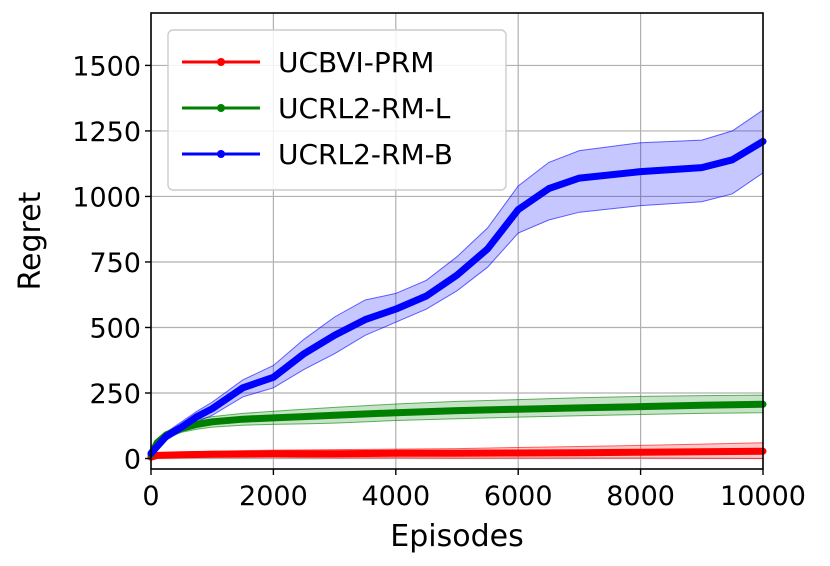  What do you see at coordinates (365, 154) in the screenshot?
I see `legend-label-ucrl2-rm-b: UCRL2-RM-B` at bounding box center [365, 154].